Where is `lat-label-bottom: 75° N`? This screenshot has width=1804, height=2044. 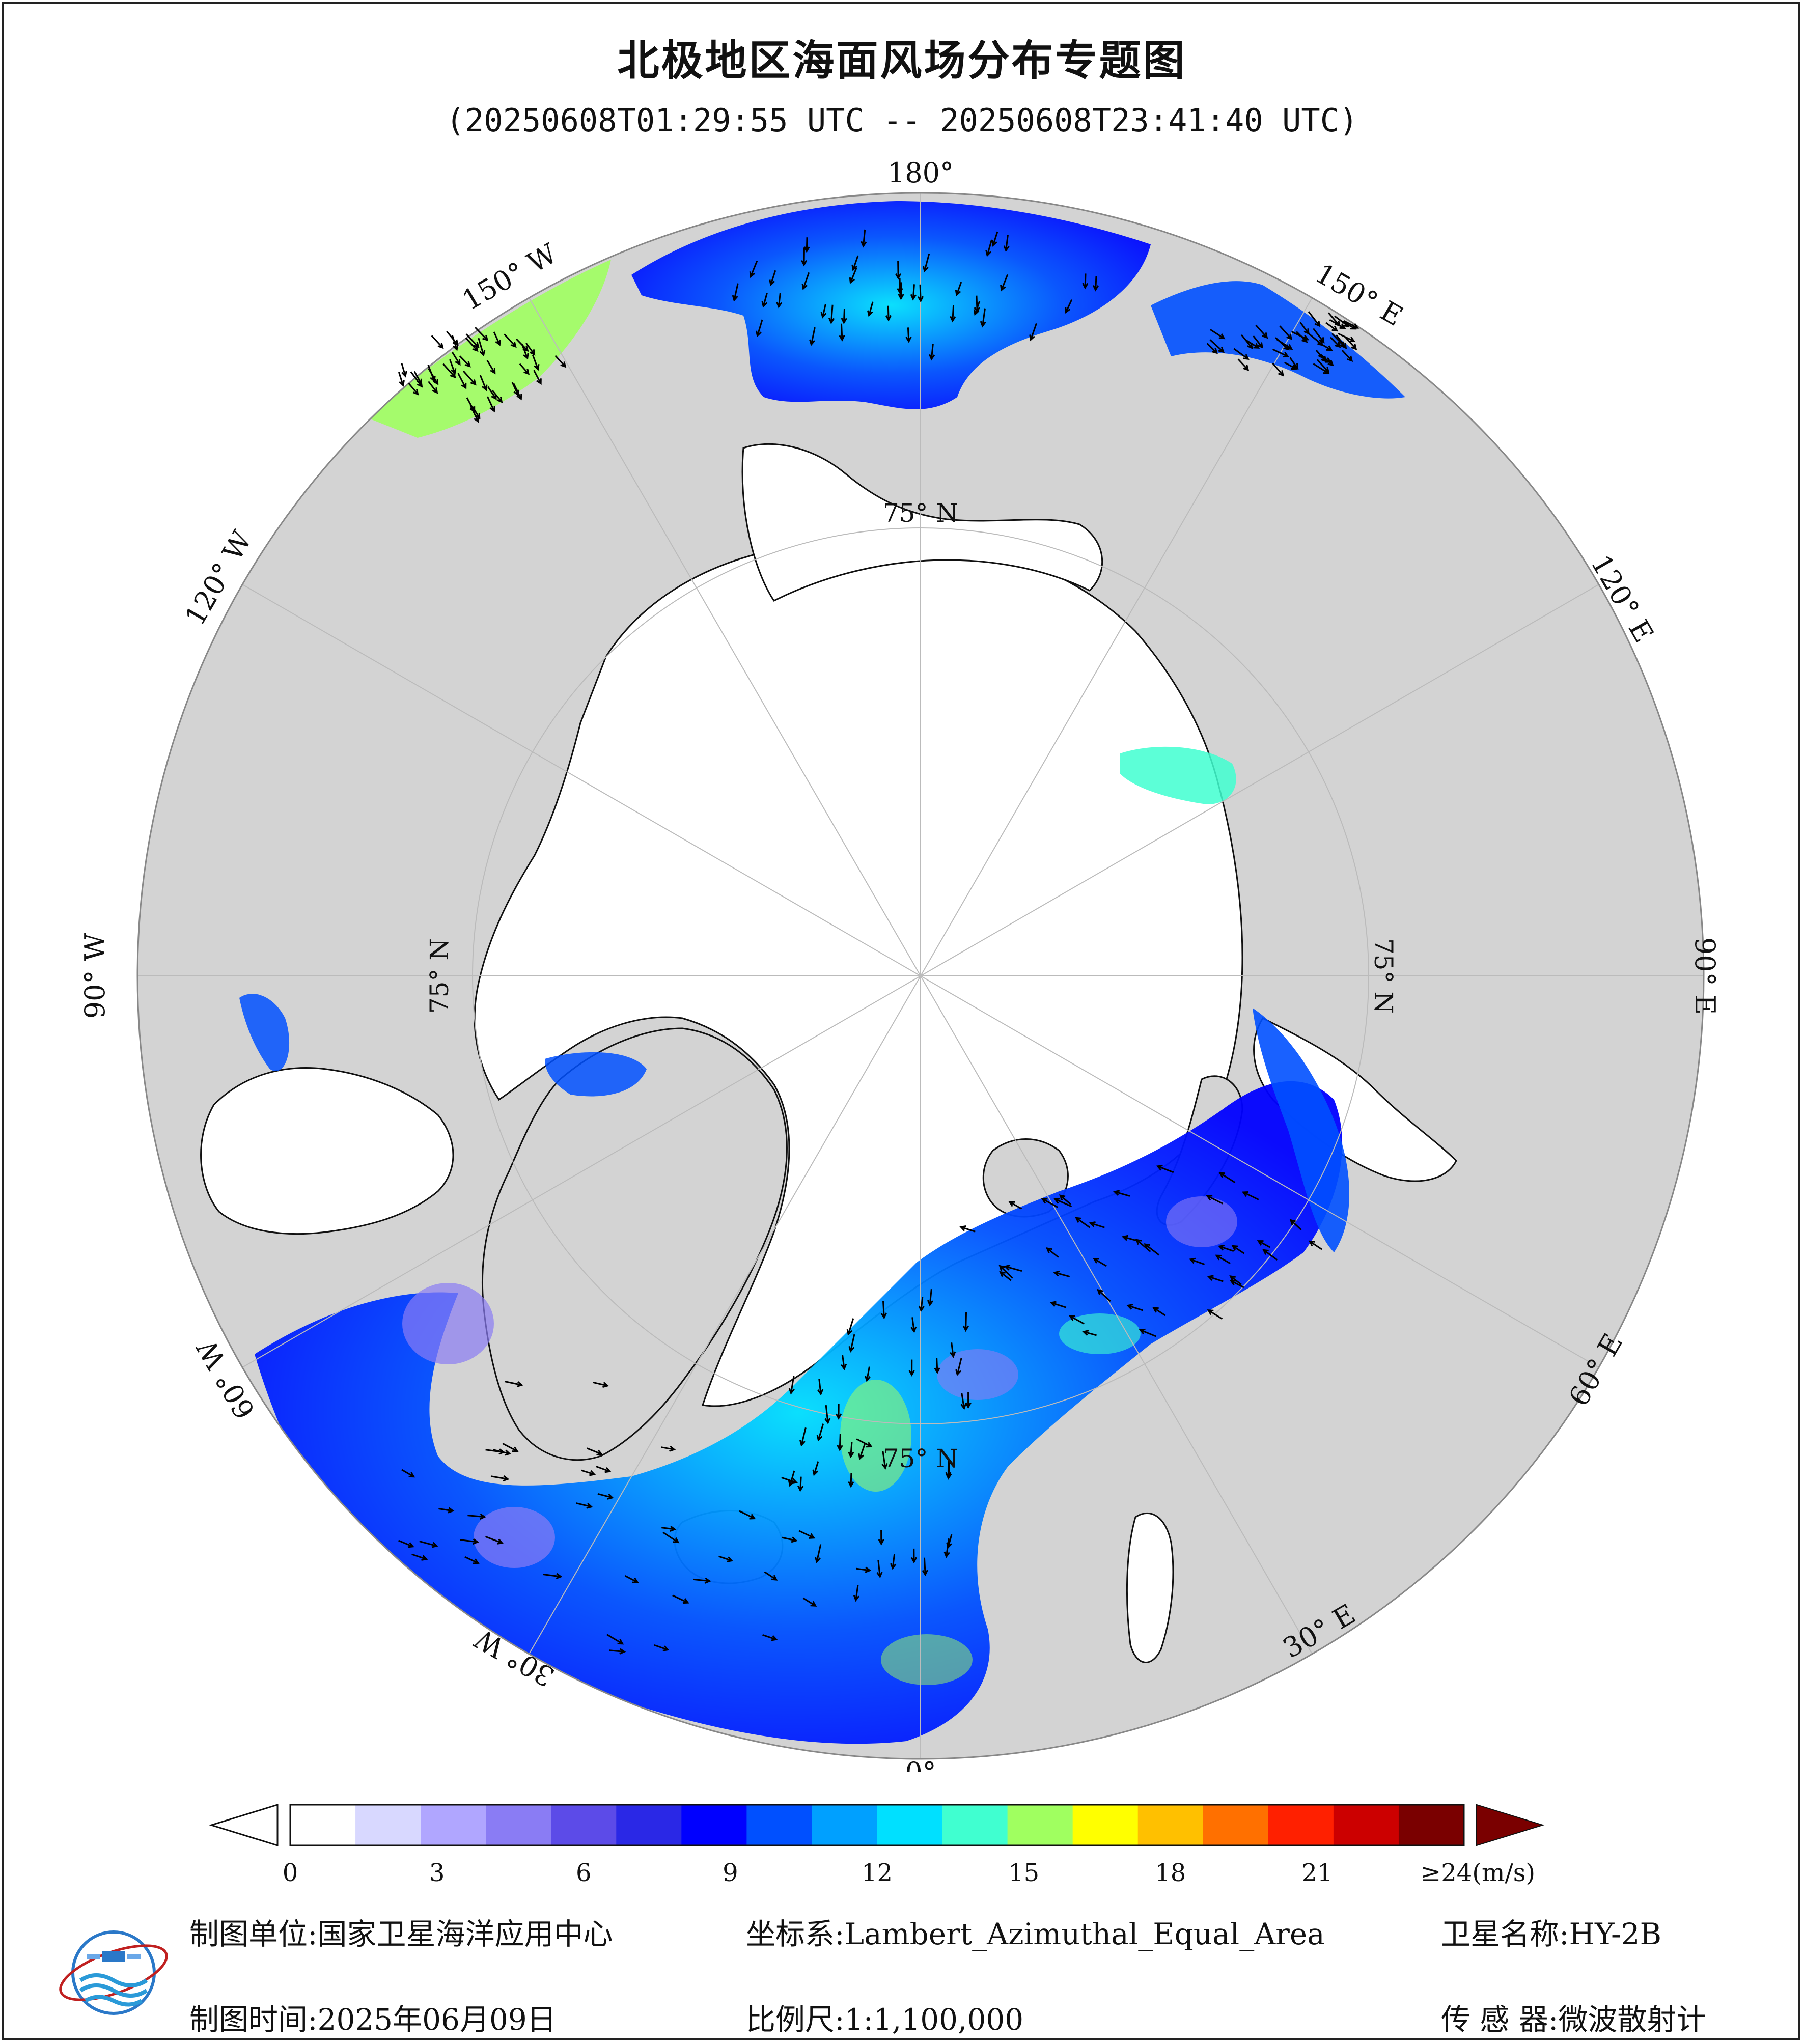
lat-label-bottom: 75° N is located at coordinates (920, 1458).